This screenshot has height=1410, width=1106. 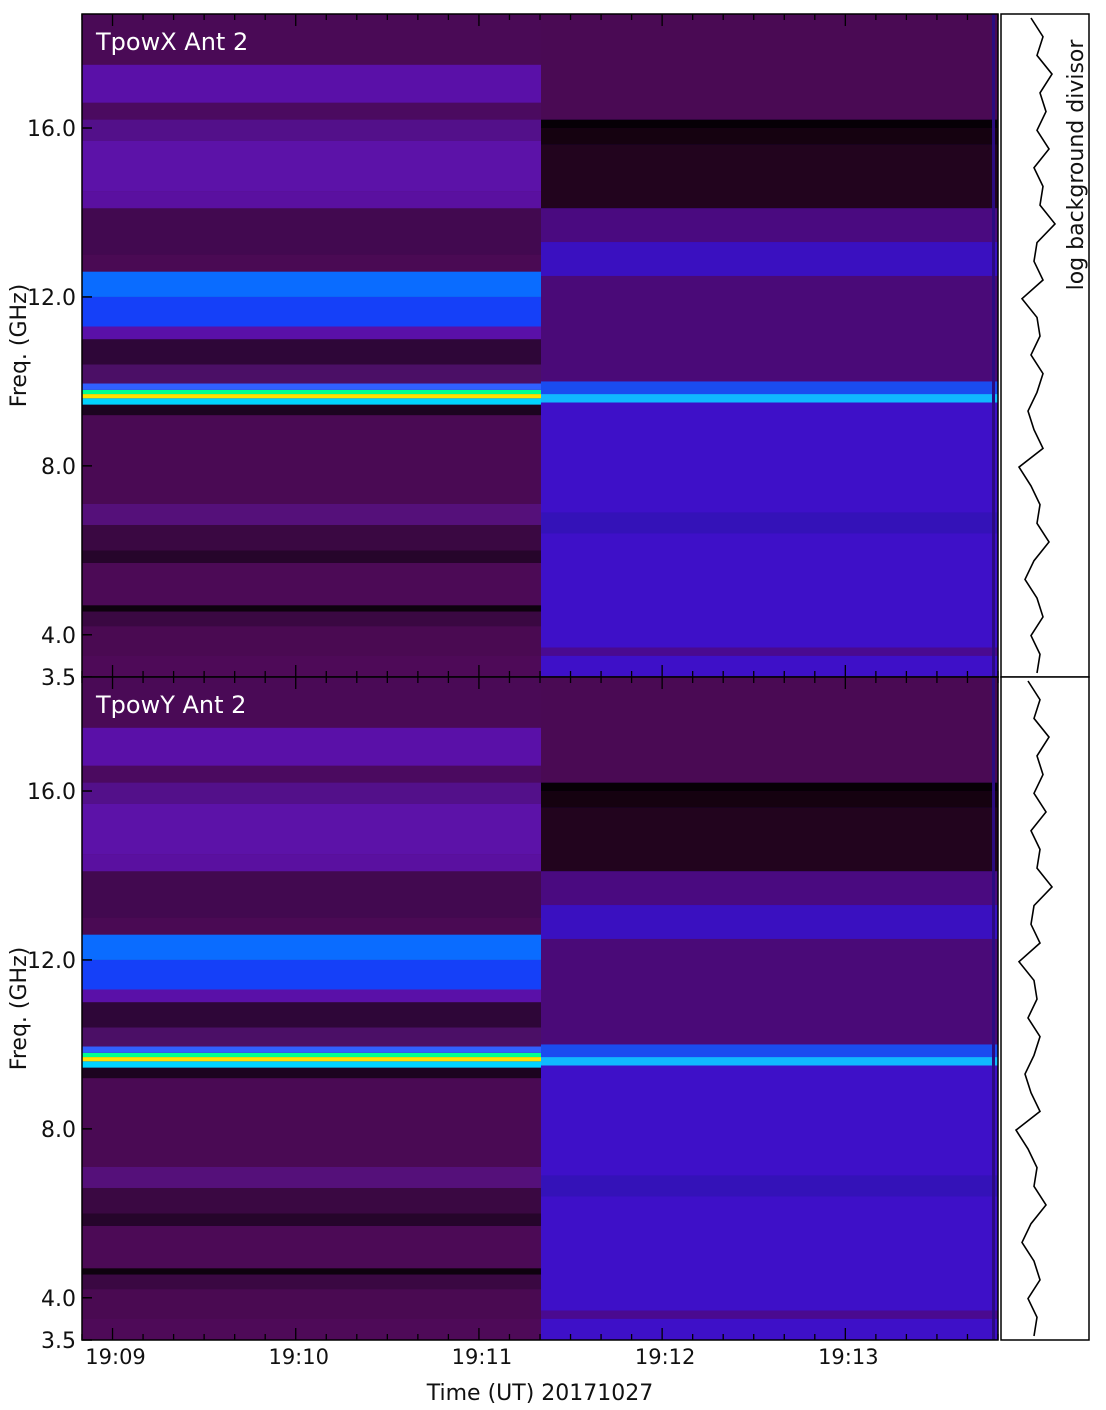 I want to click on x-tick-label: 19:11, so click(x=482, y=1357).